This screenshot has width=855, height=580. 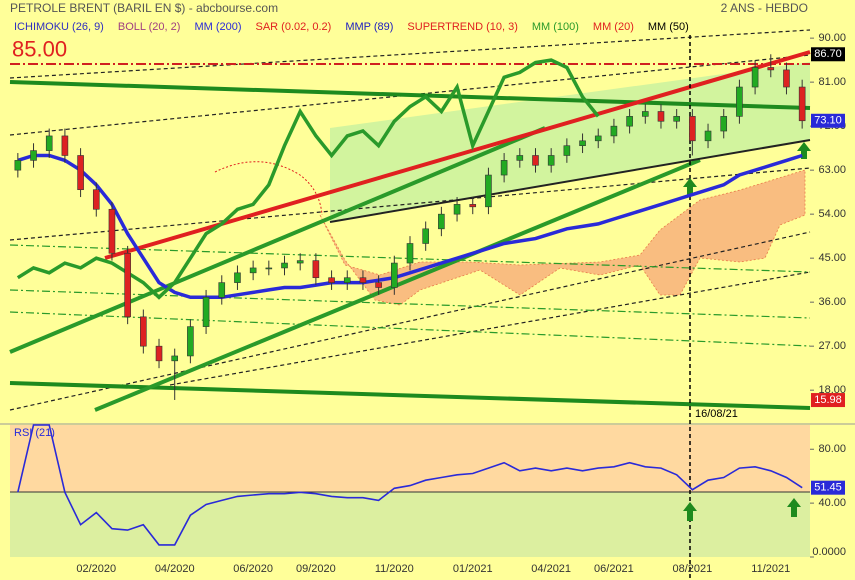 What do you see at coordinates (716, 414) in the screenshot?
I see `annotation: 16/08/21` at bounding box center [716, 414].